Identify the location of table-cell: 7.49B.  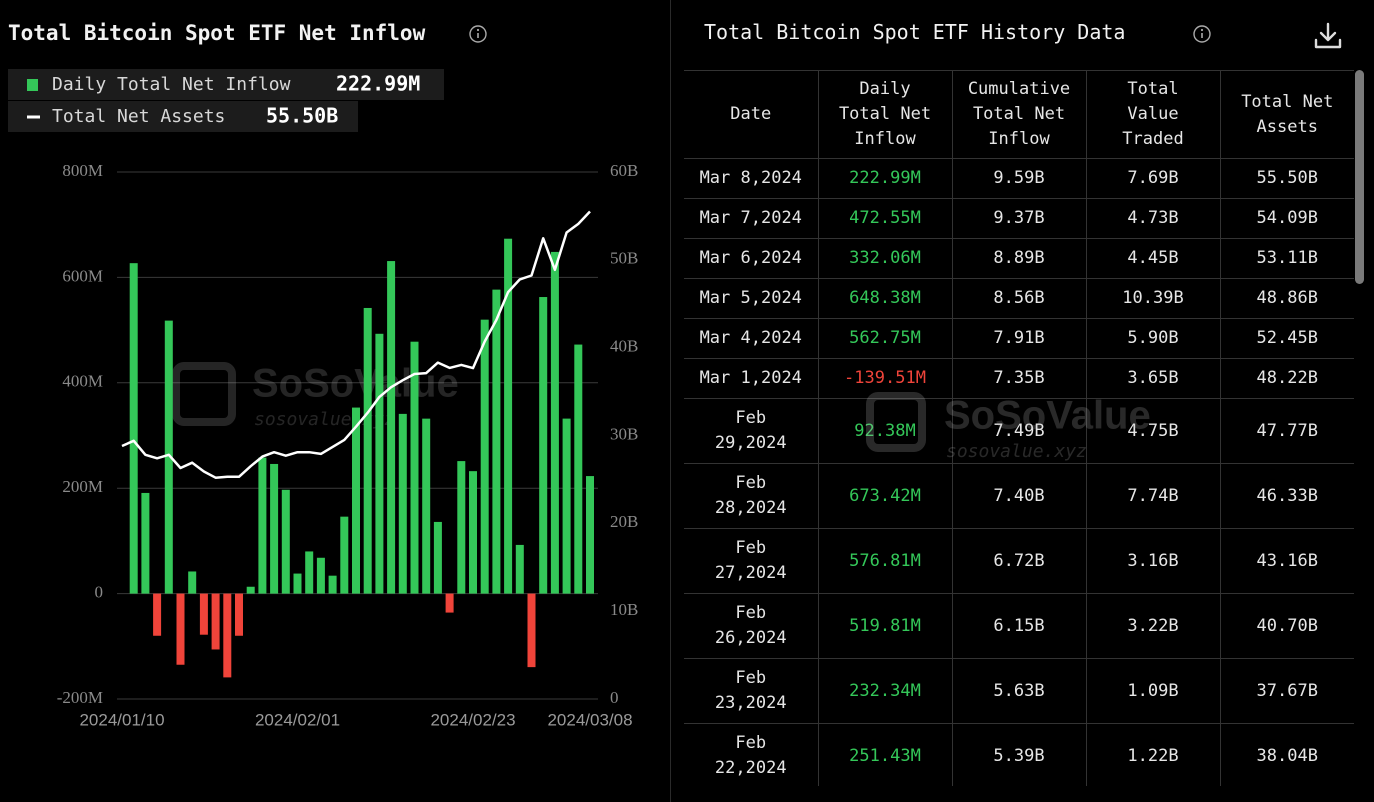
(1019, 431).